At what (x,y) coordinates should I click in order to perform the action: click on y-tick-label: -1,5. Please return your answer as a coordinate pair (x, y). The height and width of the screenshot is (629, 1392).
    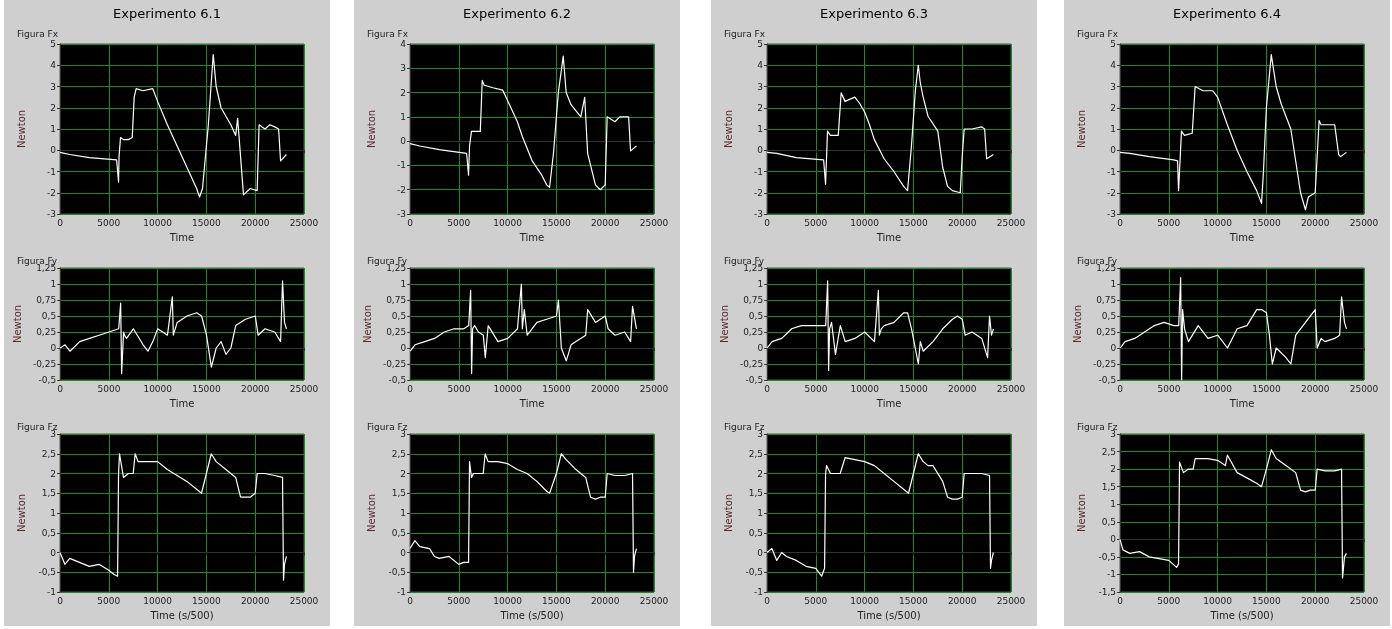
    Looking at the image, I should click on (1107, 592).